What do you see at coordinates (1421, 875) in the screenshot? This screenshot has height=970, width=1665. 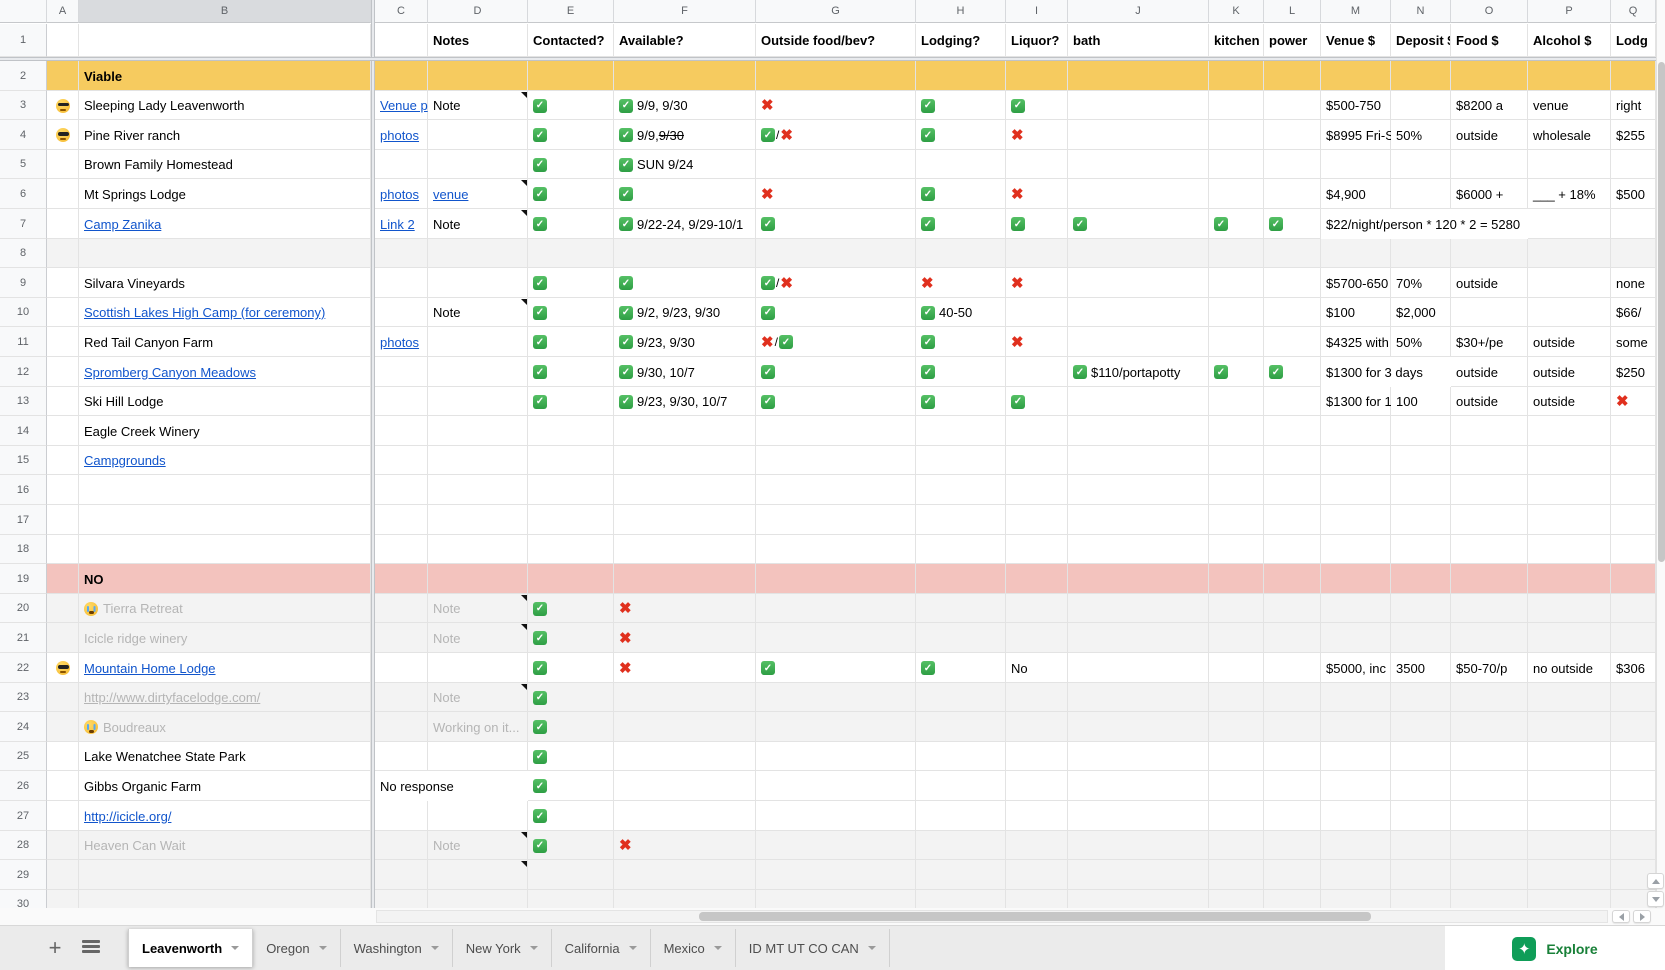 I see `cell-N29` at bounding box center [1421, 875].